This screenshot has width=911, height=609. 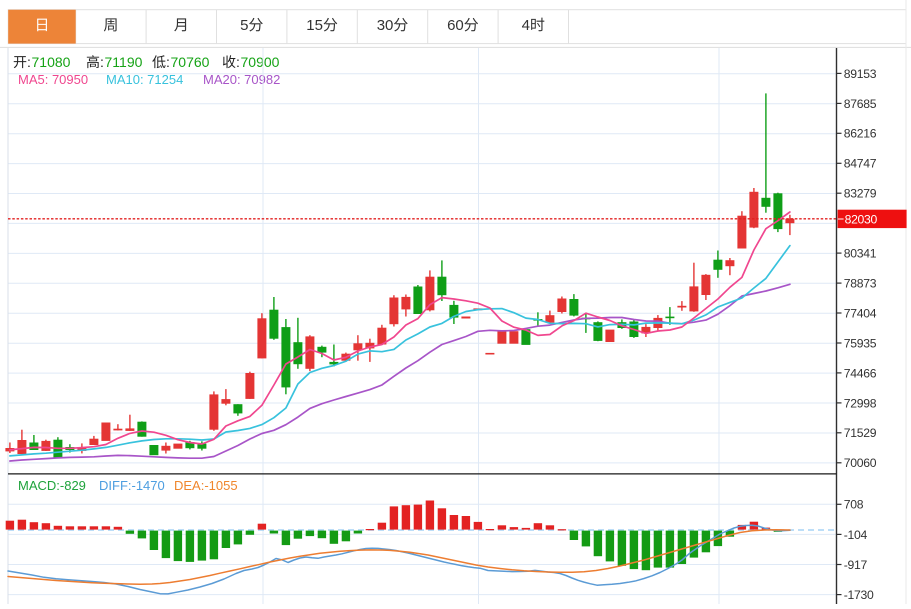 I want to click on svg-text: 89153, so click(x=860, y=74).